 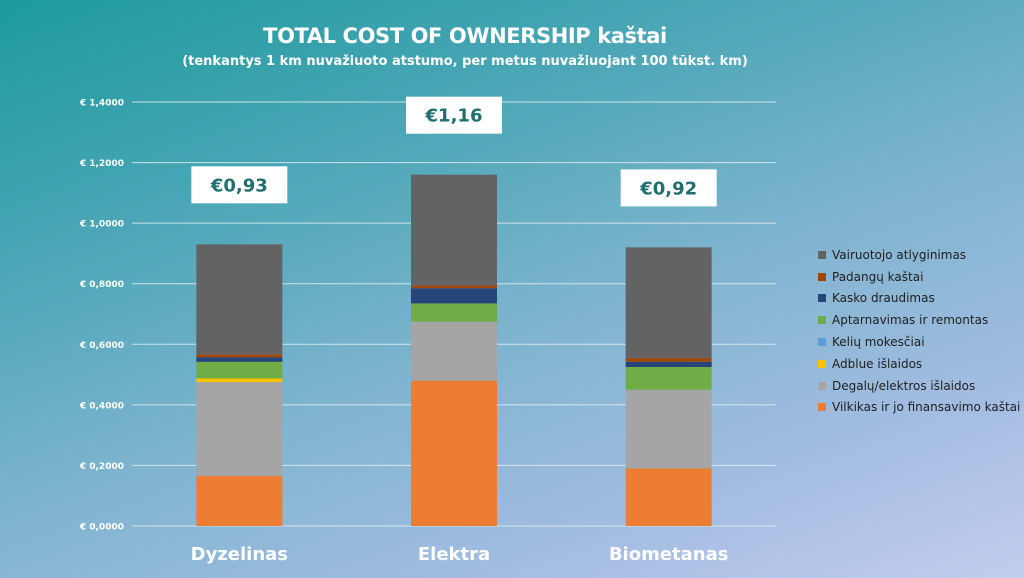 What do you see at coordinates (883, 298) in the screenshot?
I see `legend-label: Kasko draudimas` at bounding box center [883, 298].